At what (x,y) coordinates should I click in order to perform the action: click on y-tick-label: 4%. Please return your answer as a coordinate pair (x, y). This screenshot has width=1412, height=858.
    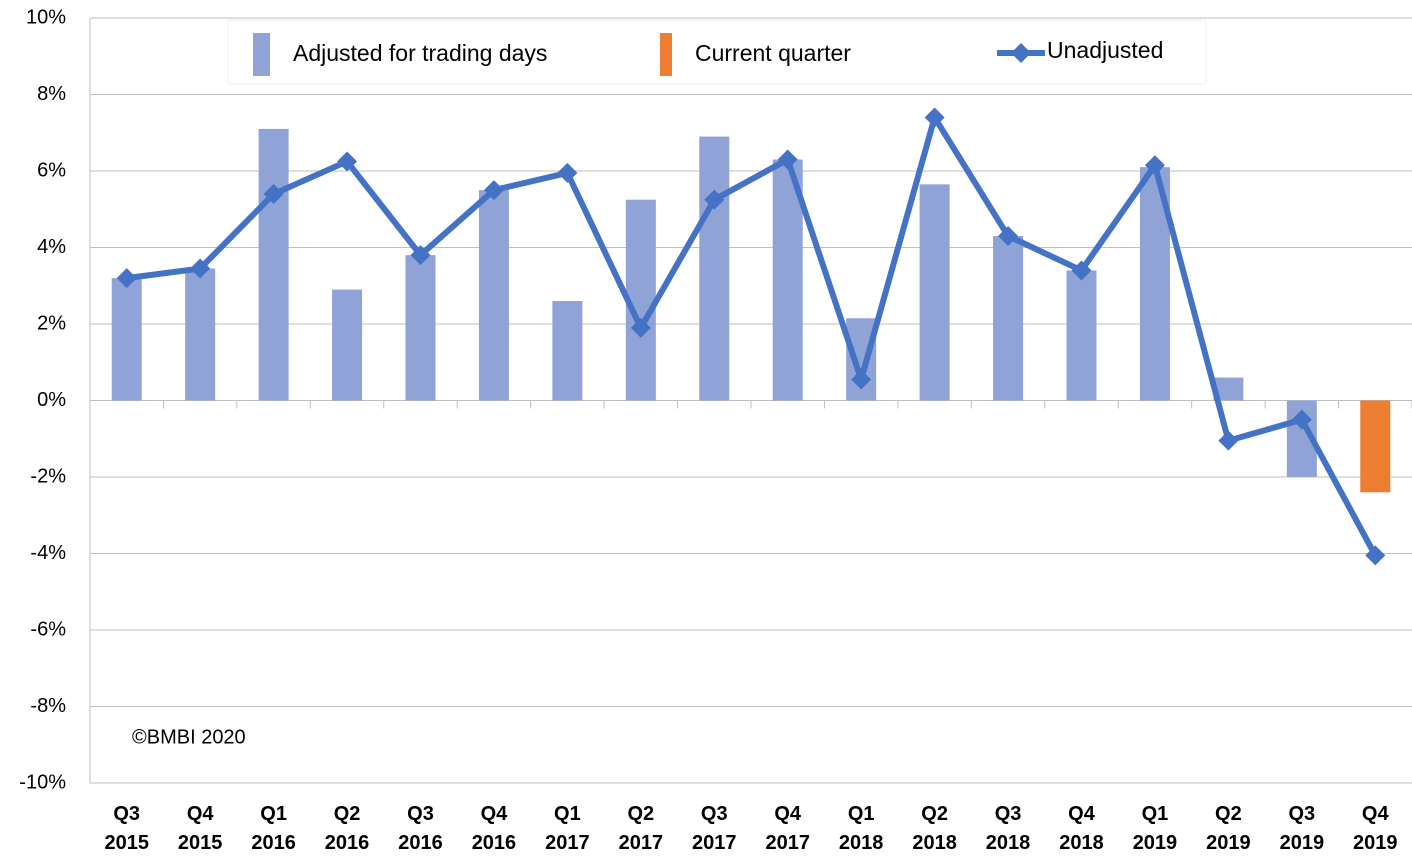
    Looking at the image, I should click on (51, 247).